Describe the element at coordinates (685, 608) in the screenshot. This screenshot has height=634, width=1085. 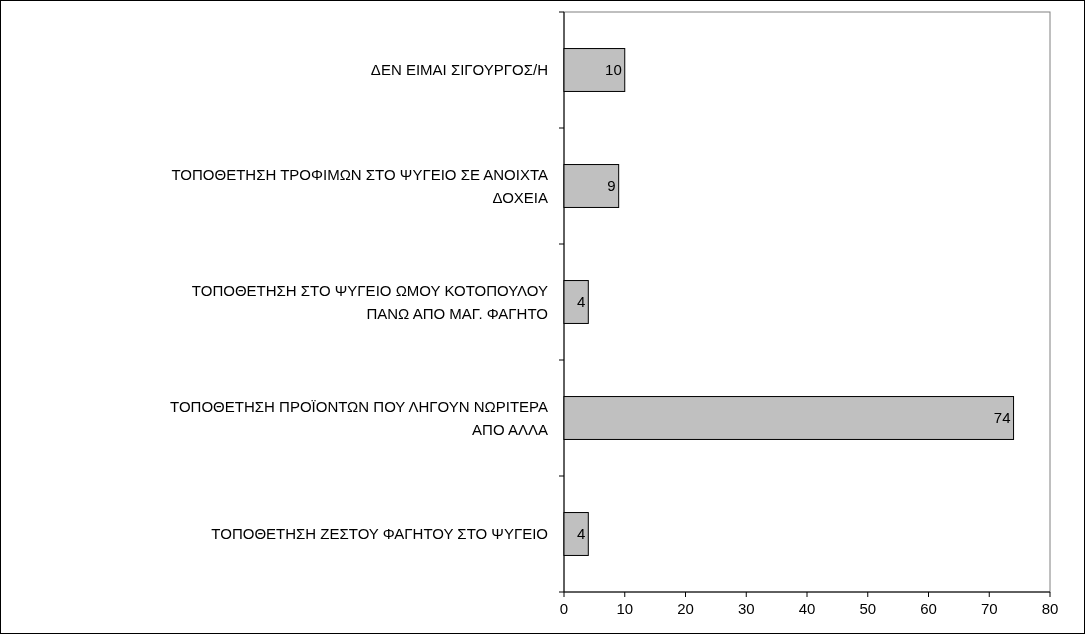
I see `x-tick-label: 20` at that location.